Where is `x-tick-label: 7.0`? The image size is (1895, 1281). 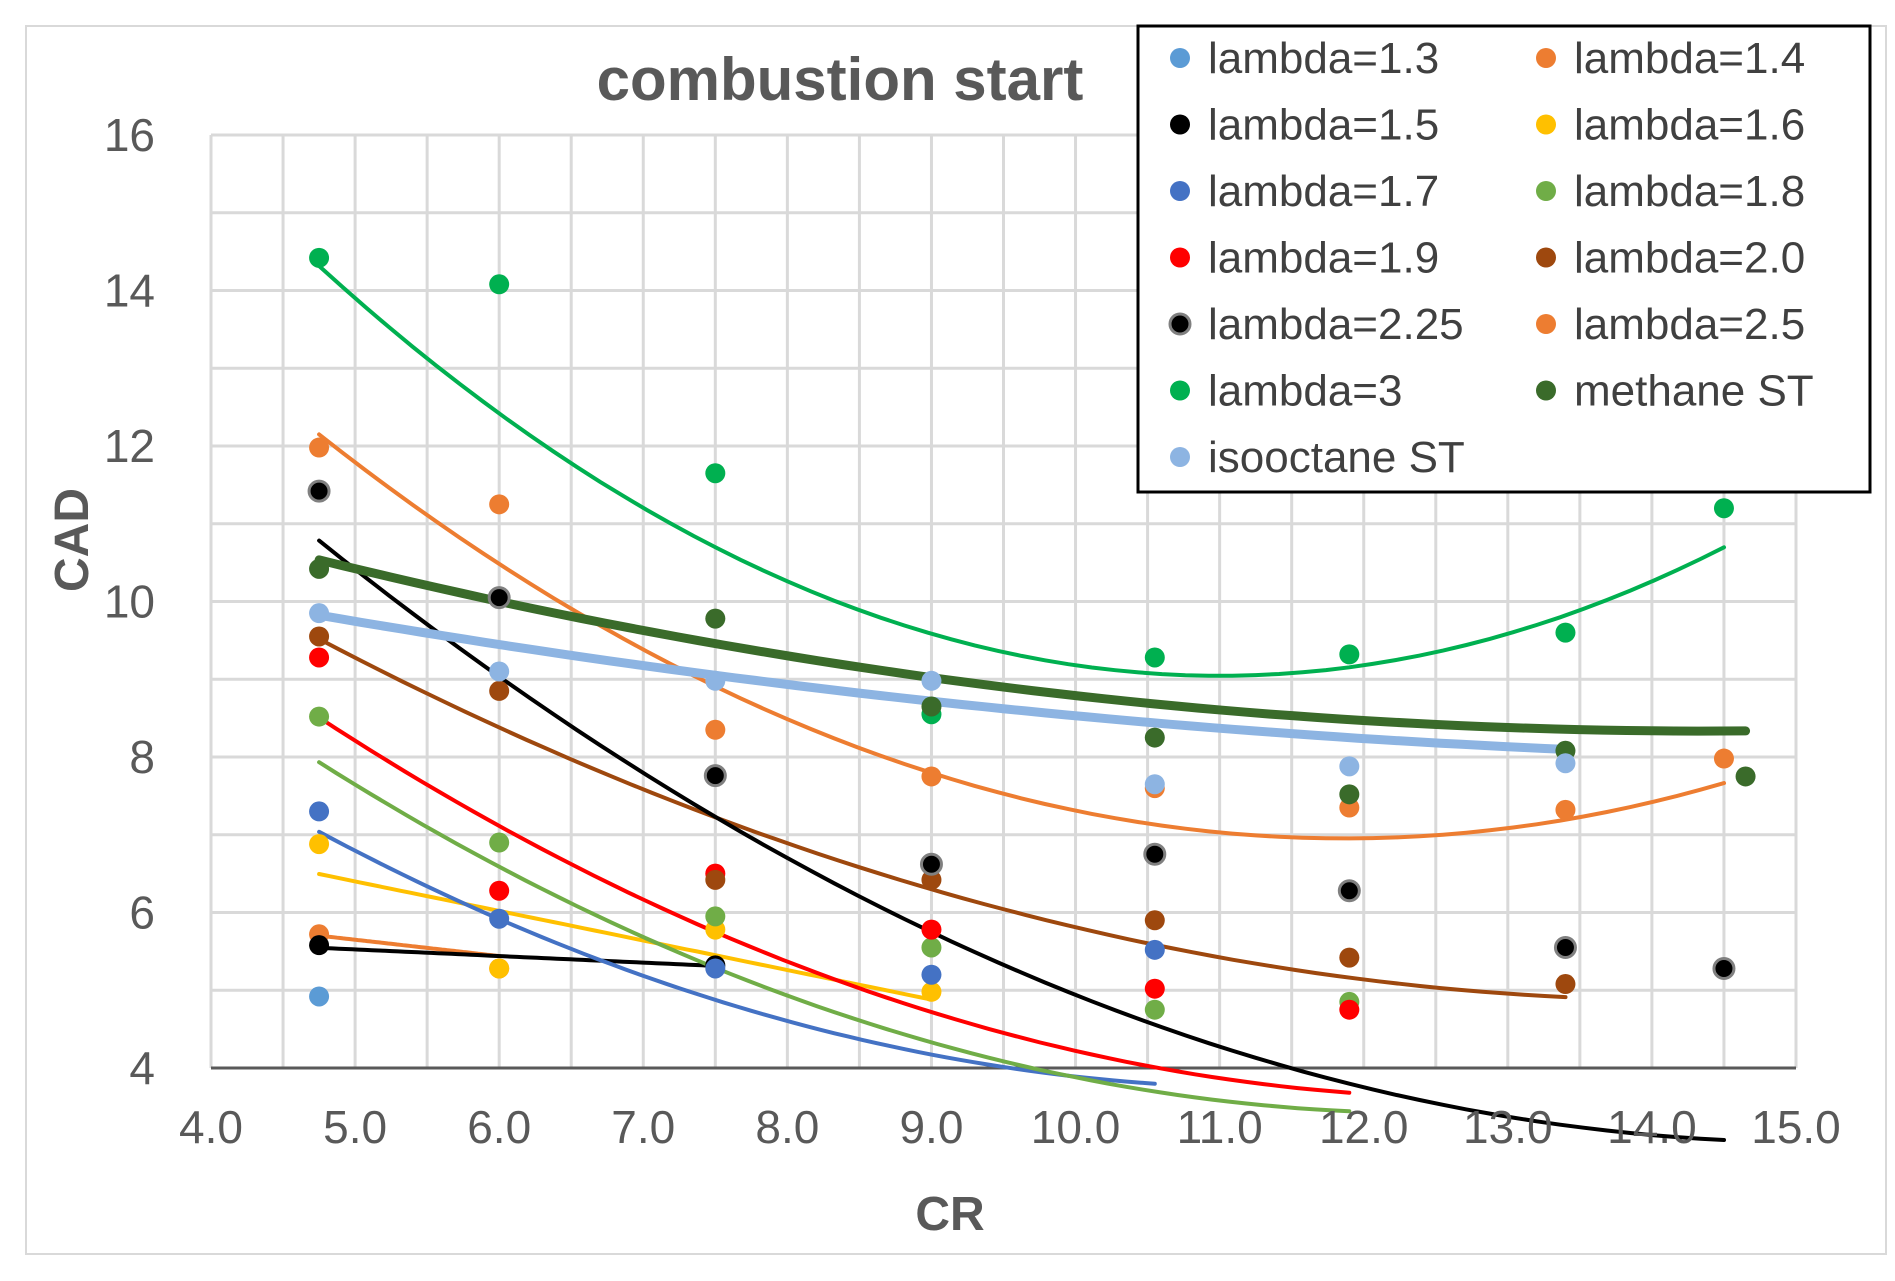 x-tick-label: 7.0 is located at coordinates (643, 1127).